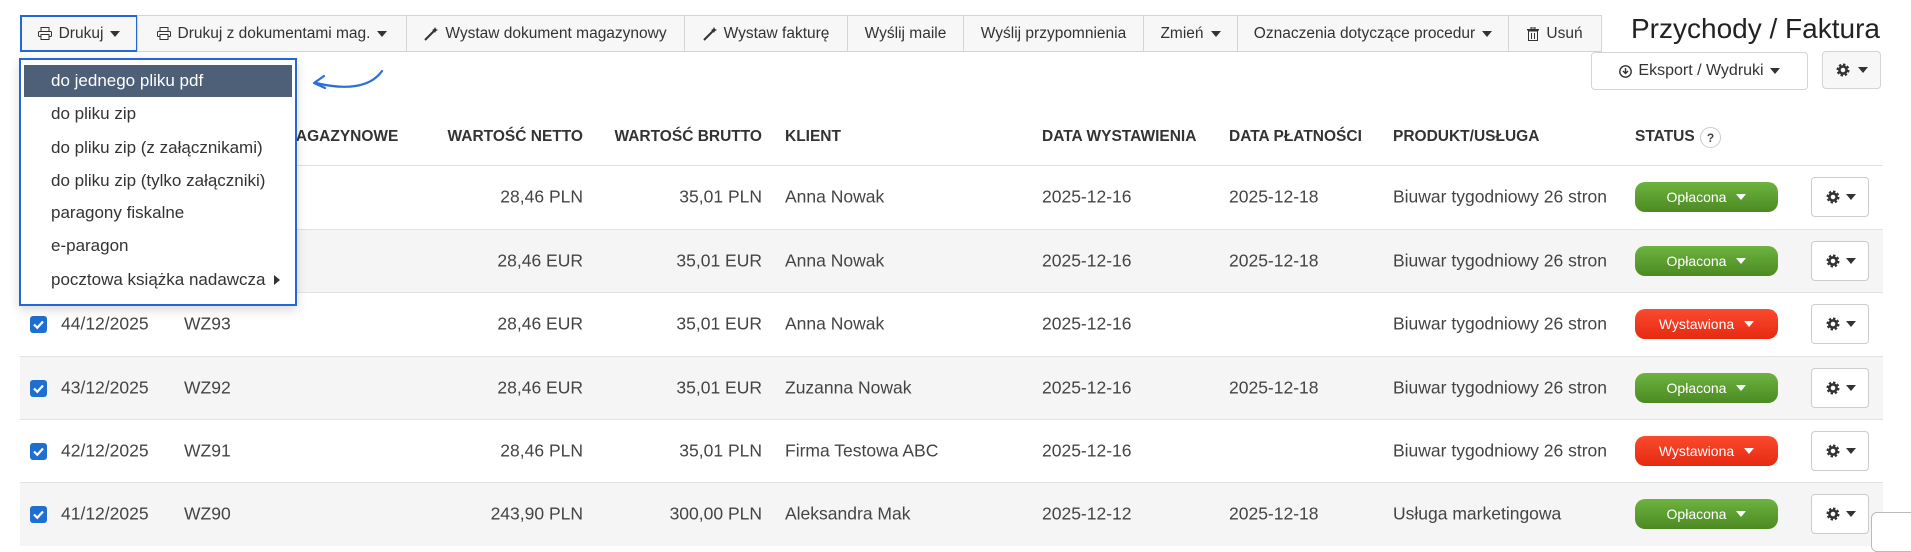 The image size is (1911, 552). What do you see at coordinates (1891, 532) in the screenshot?
I see `floating-widget` at bounding box center [1891, 532].